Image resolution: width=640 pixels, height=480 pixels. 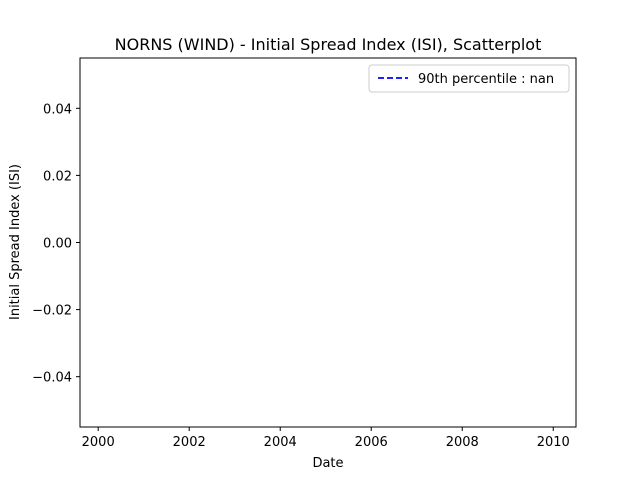 I want to click on y-tick-label: −0.02, so click(x=52, y=311).